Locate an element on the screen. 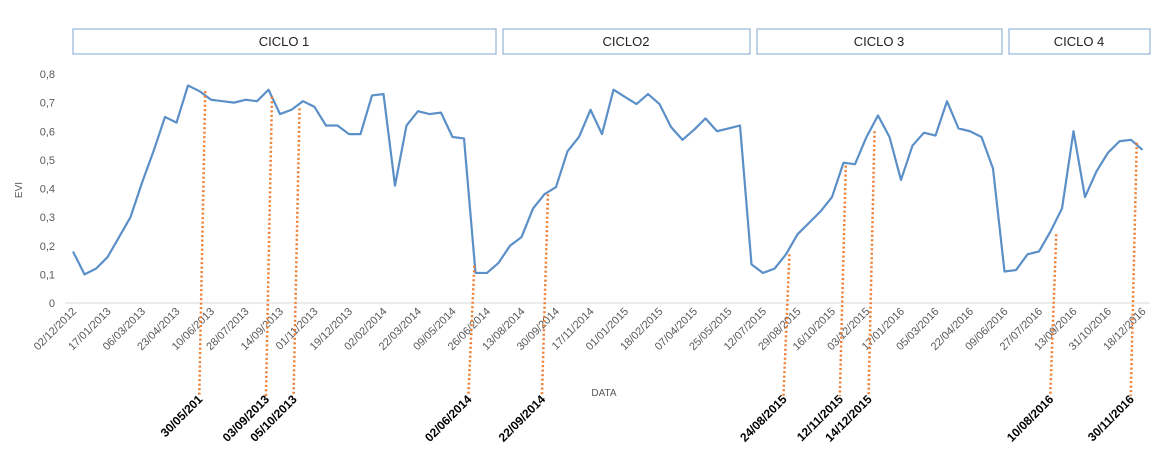 The width and height of the screenshot is (1165, 459). cycle-label: CICLO 1 is located at coordinates (284, 41).